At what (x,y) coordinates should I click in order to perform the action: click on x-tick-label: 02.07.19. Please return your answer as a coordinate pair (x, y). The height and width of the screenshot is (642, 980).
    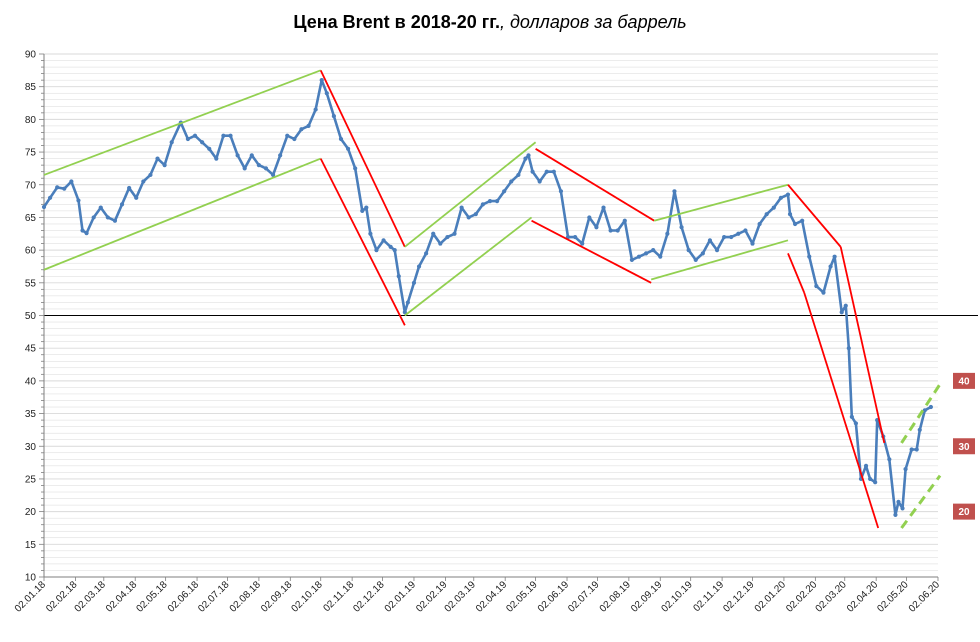
    Looking at the image, I should click on (584, 597).